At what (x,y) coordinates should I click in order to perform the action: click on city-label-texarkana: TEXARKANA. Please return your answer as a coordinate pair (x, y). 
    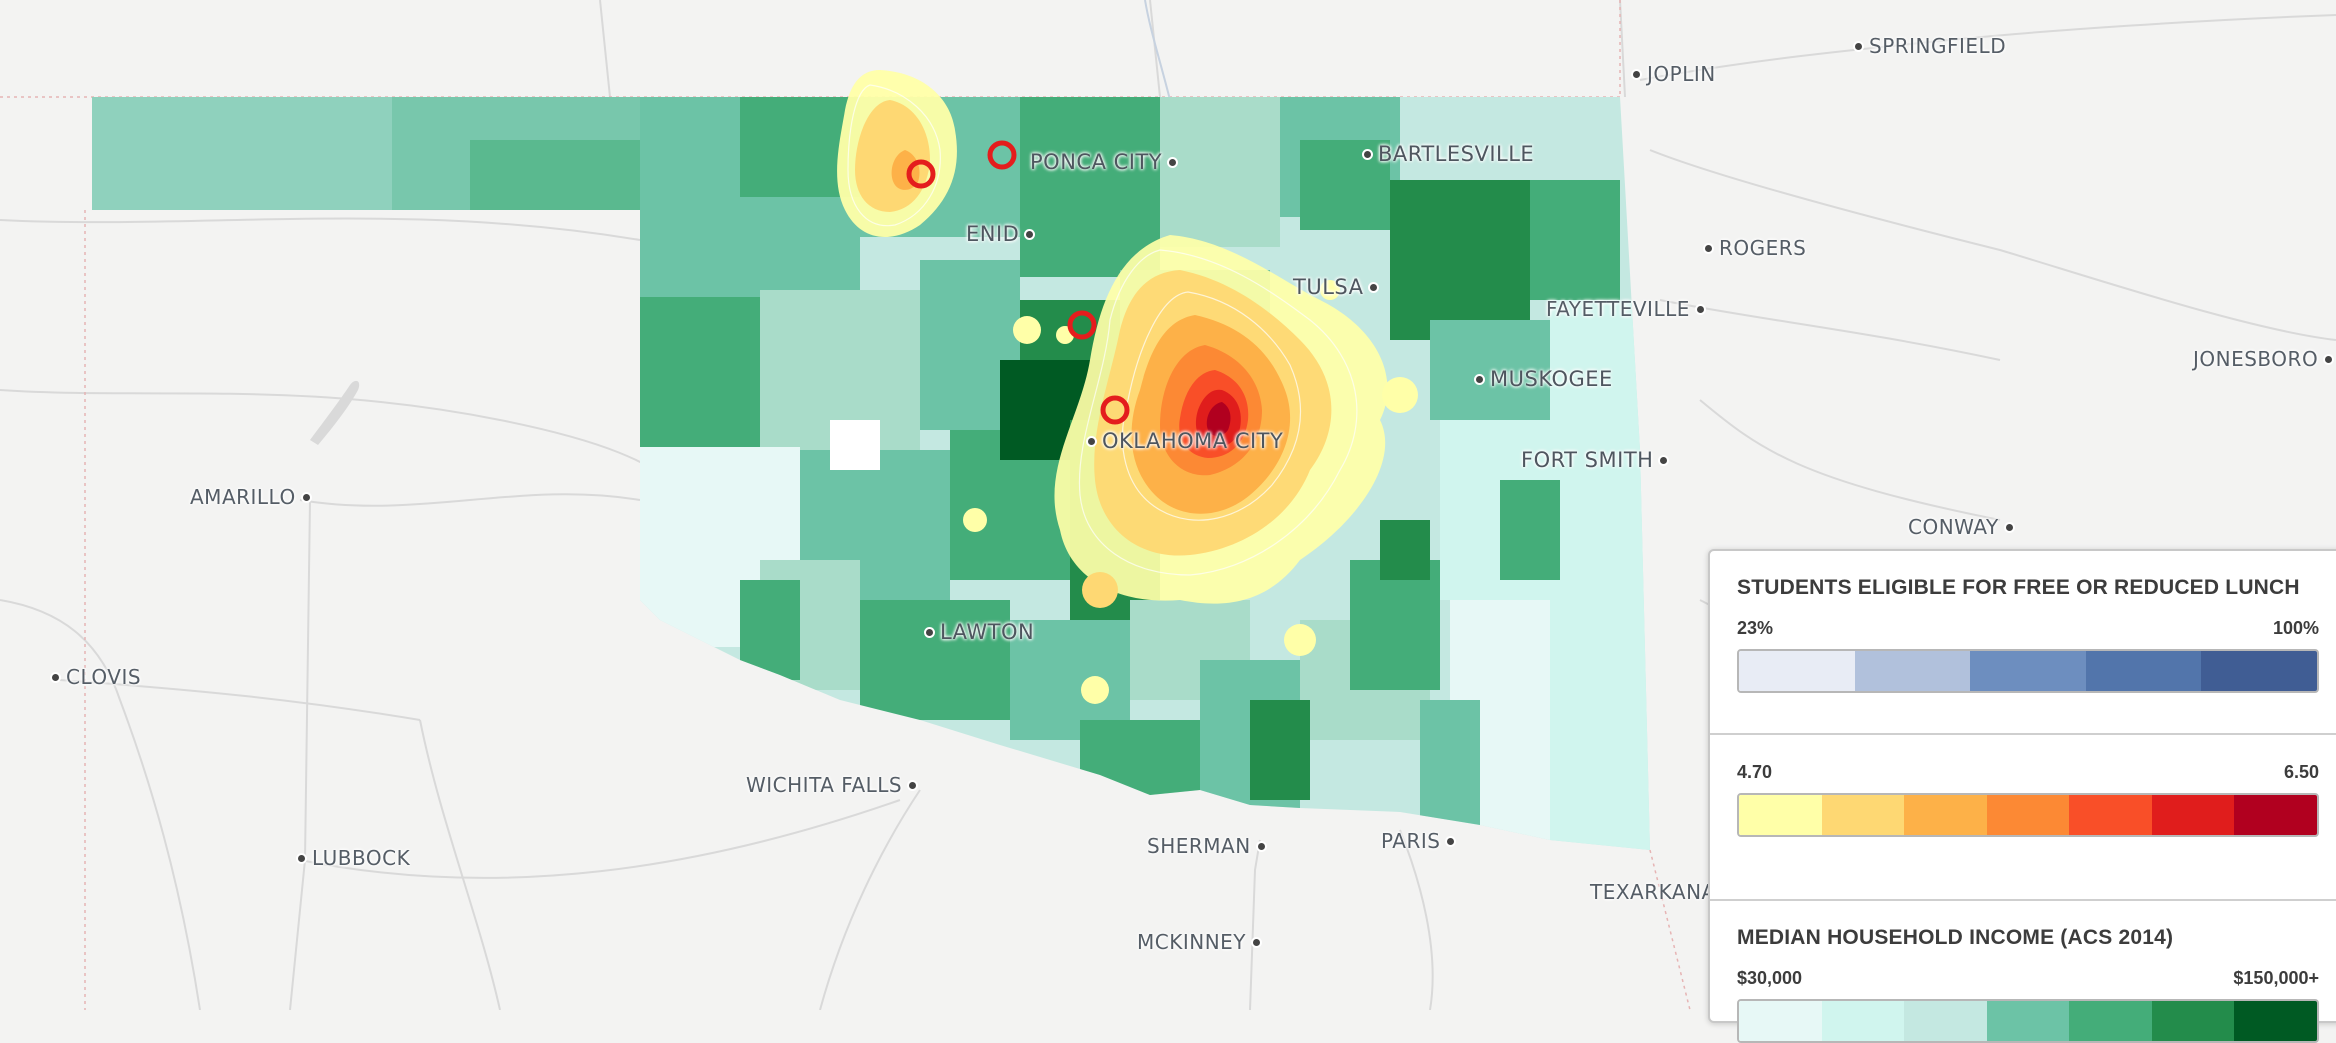
    Looking at the image, I should click on (1653, 892).